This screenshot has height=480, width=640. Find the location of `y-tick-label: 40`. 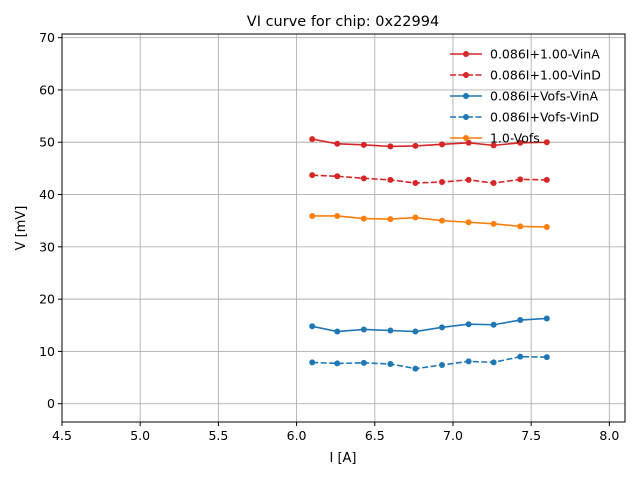

y-tick-label: 40 is located at coordinates (47, 194).